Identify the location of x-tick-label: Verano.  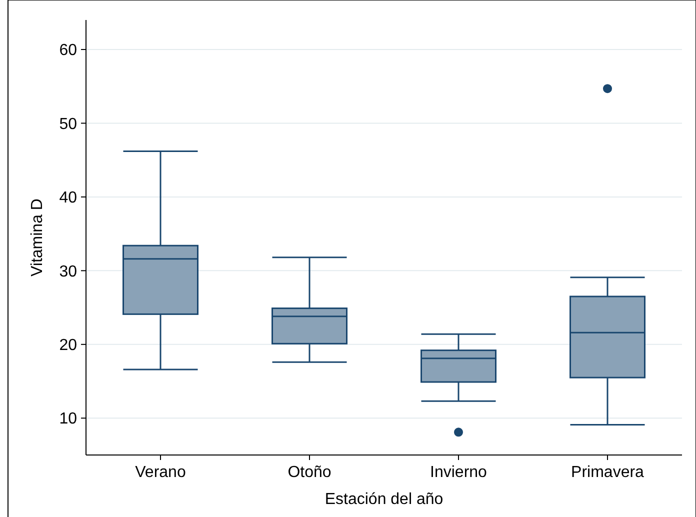
(160, 472).